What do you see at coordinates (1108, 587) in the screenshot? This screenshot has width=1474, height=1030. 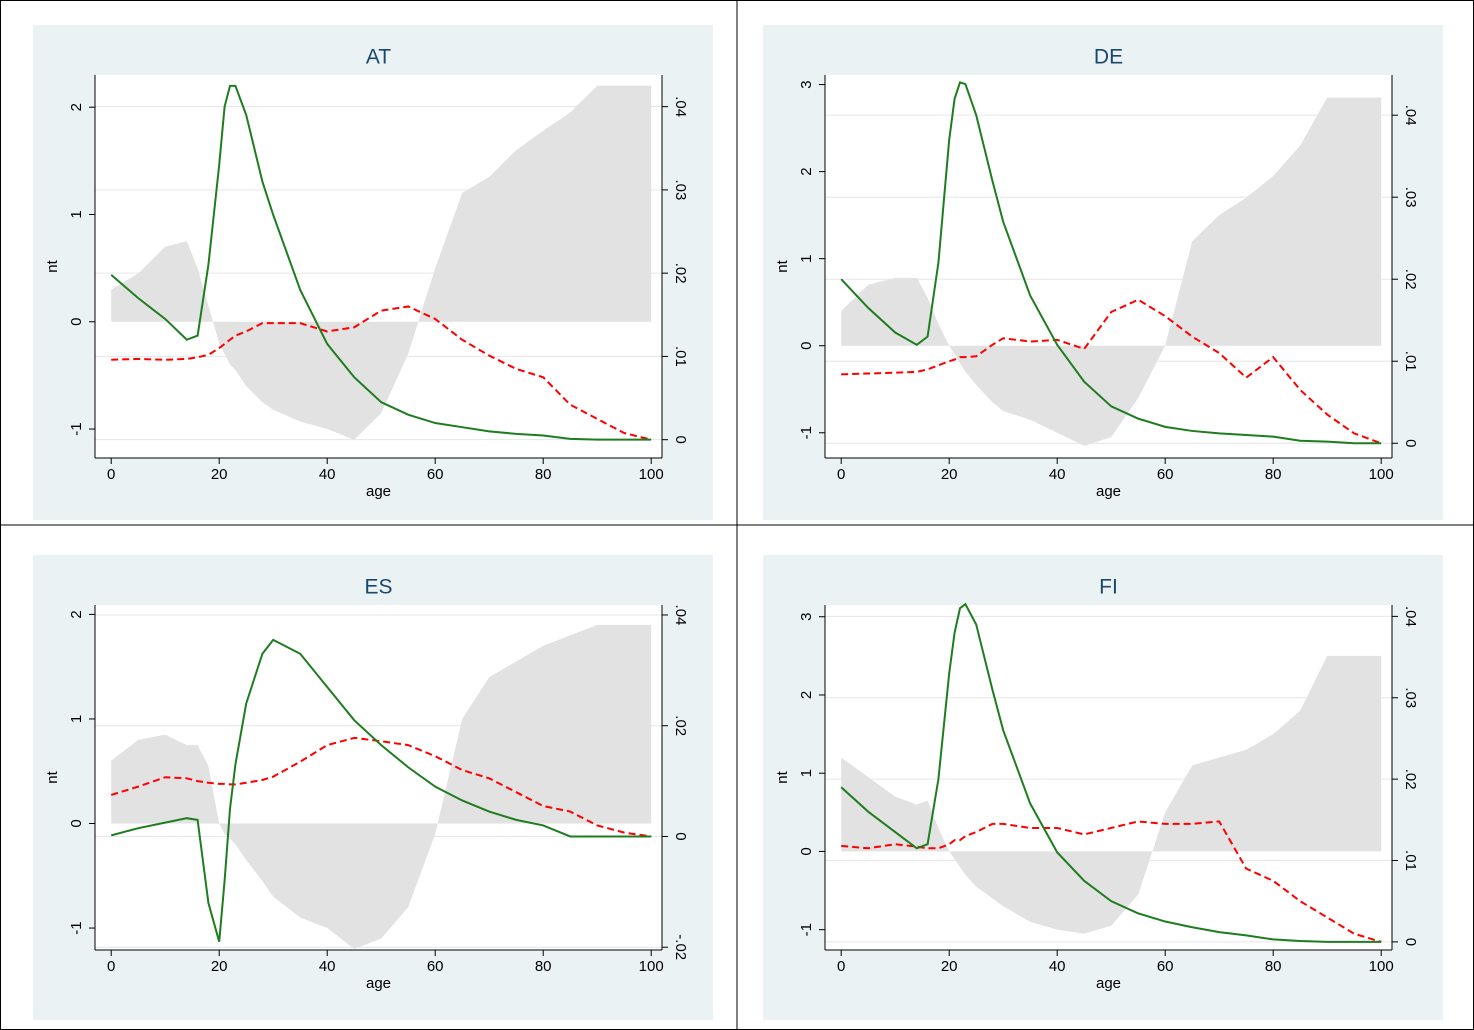 I see `panel-title: FI` at bounding box center [1108, 587].